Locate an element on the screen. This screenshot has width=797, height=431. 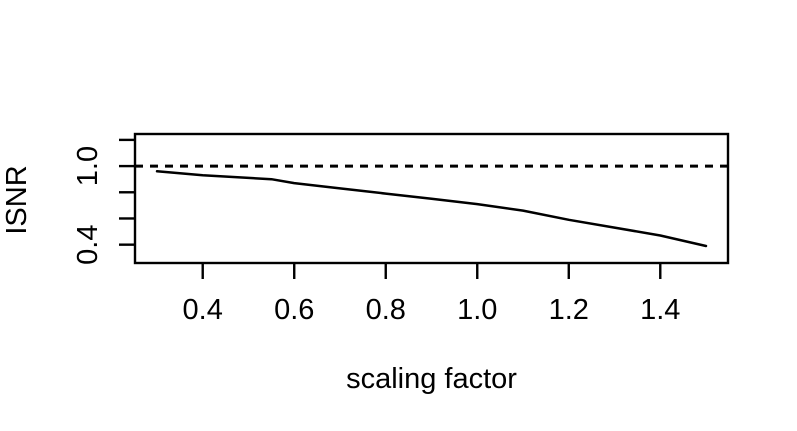
x-tick-label: 0.4 is located at coordinates (203, 310).